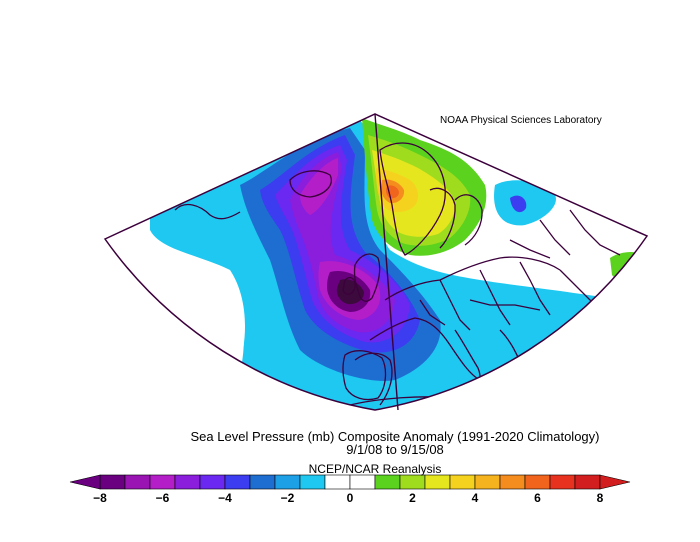 This screenshot has height=542, width=700. I want to click on colorbar-tick-label: −6, so click(163, 498).